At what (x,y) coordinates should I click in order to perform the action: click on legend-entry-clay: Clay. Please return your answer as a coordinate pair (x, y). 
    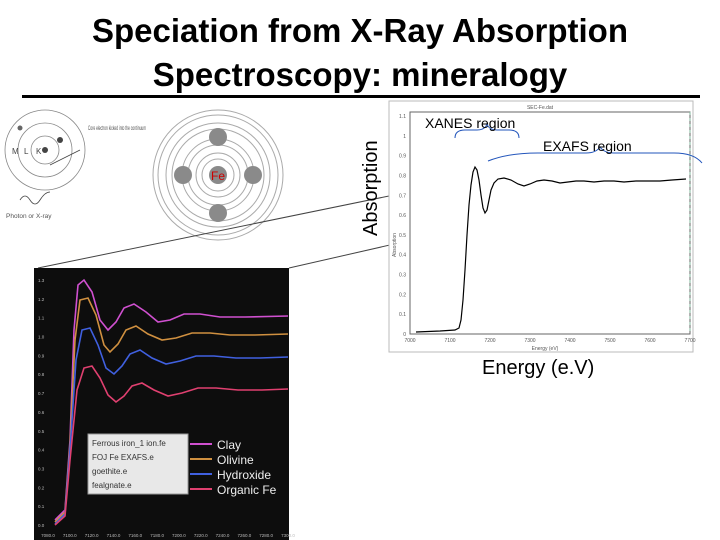
    Looking at the image, I should click on (229, 445).